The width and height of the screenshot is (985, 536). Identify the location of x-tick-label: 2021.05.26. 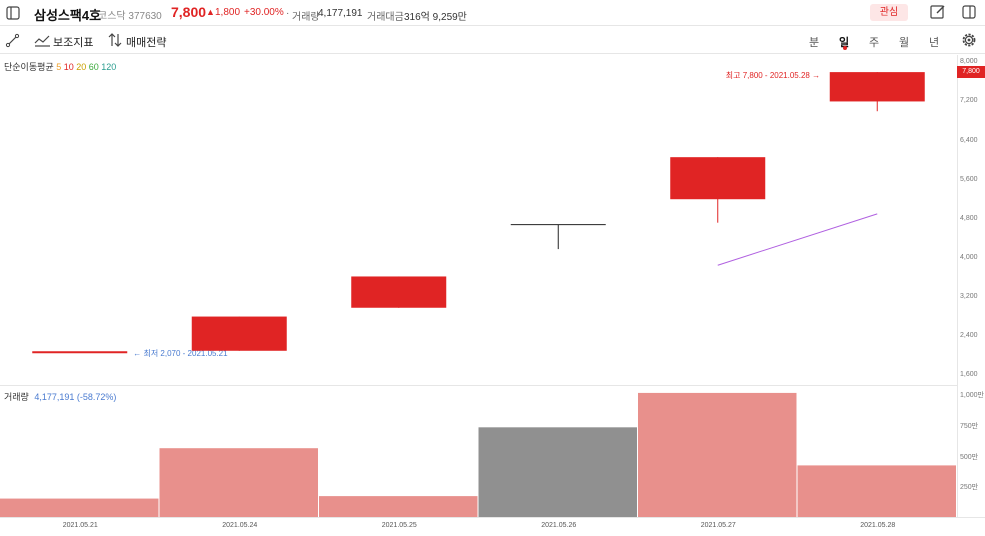
(559, 525).